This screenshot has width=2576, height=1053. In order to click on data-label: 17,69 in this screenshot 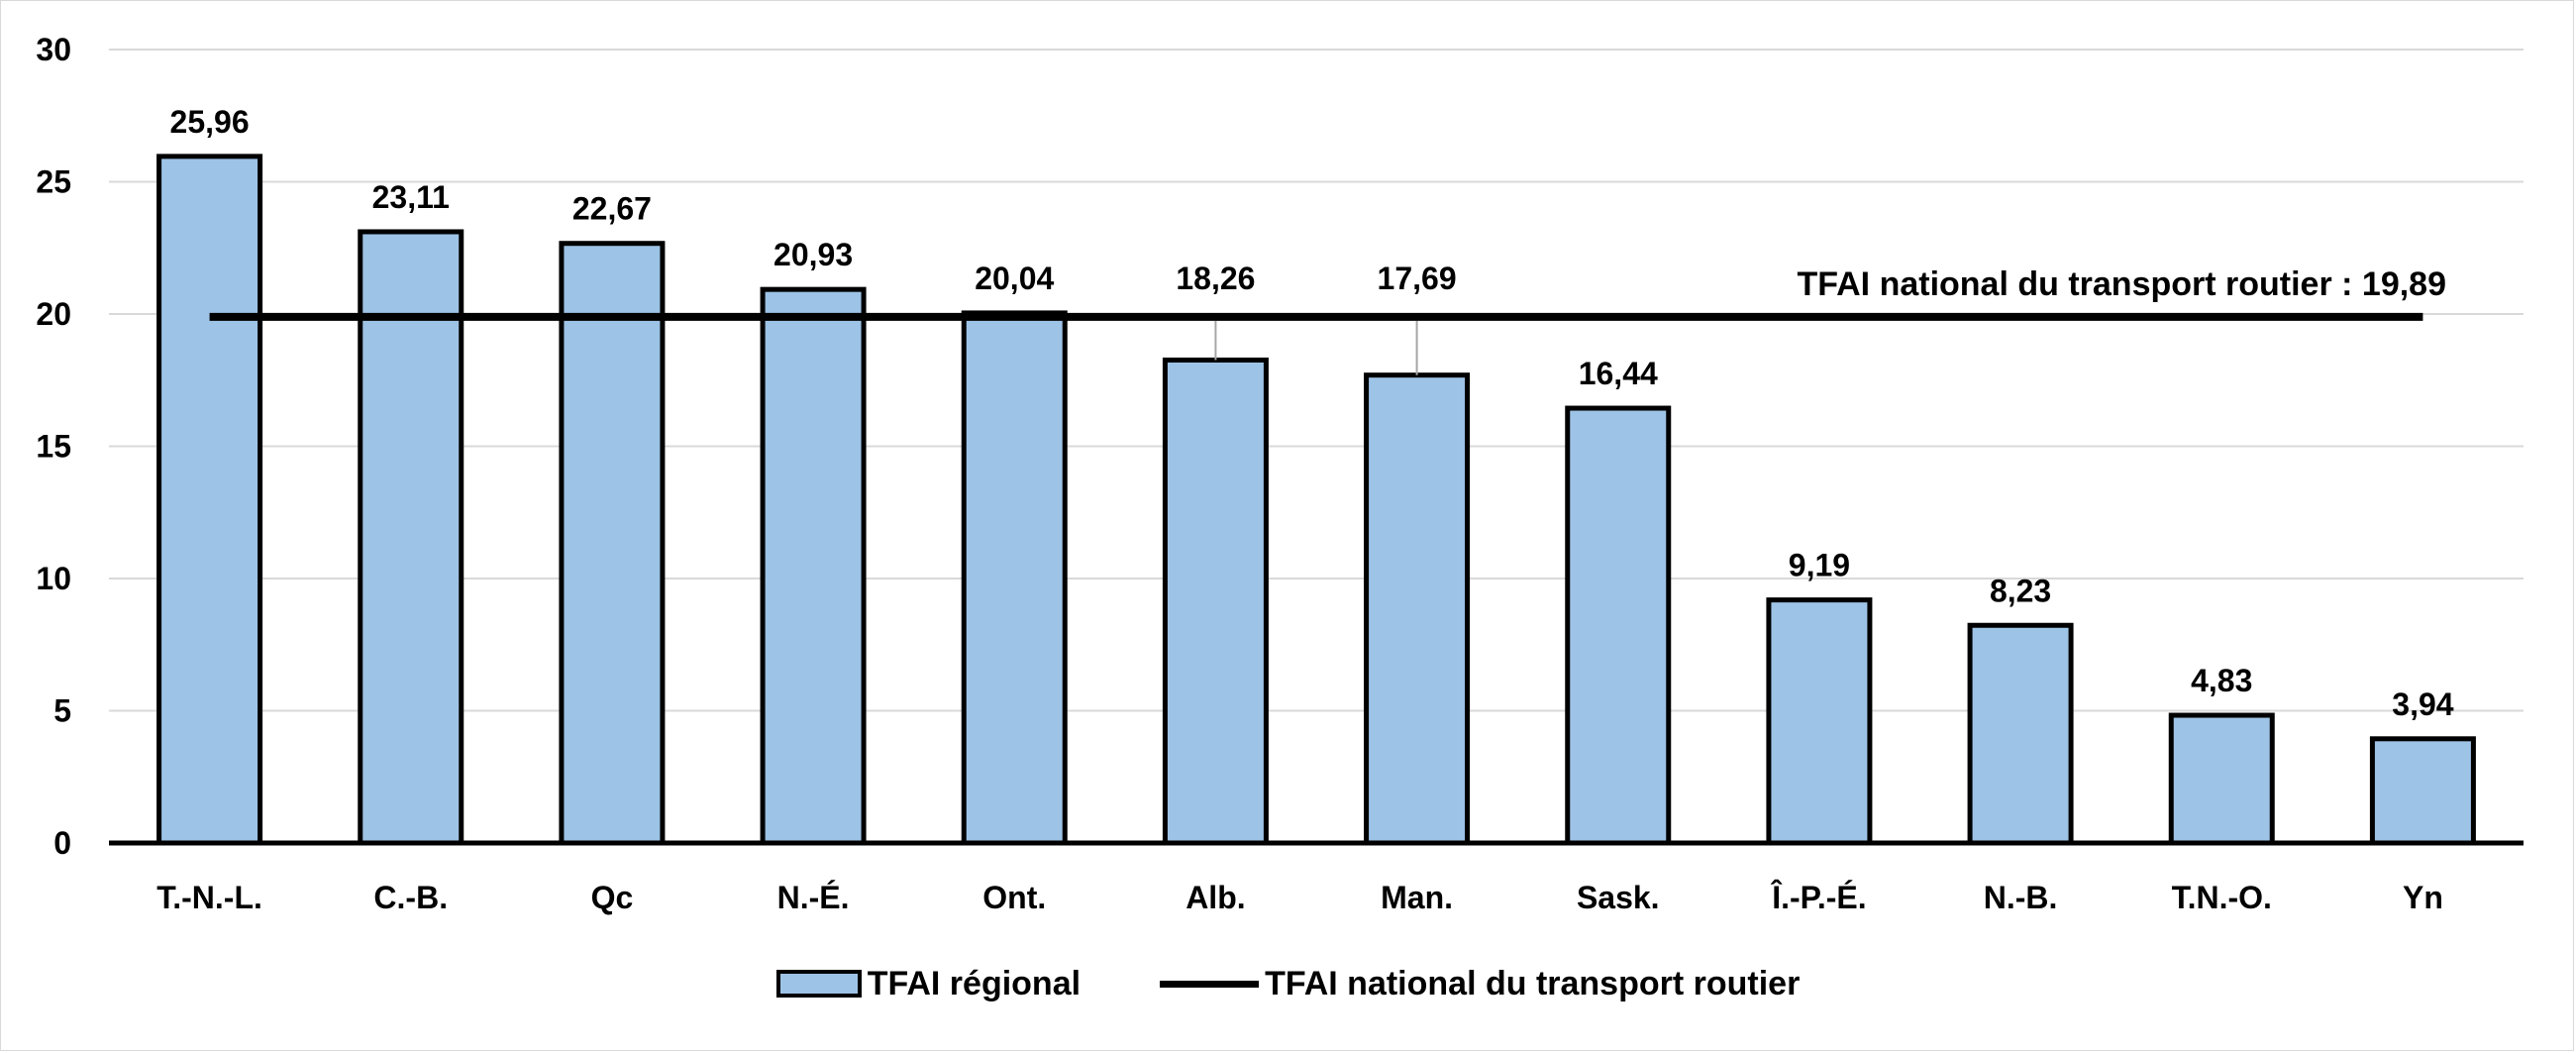, I will do `click(1417, 278)`.